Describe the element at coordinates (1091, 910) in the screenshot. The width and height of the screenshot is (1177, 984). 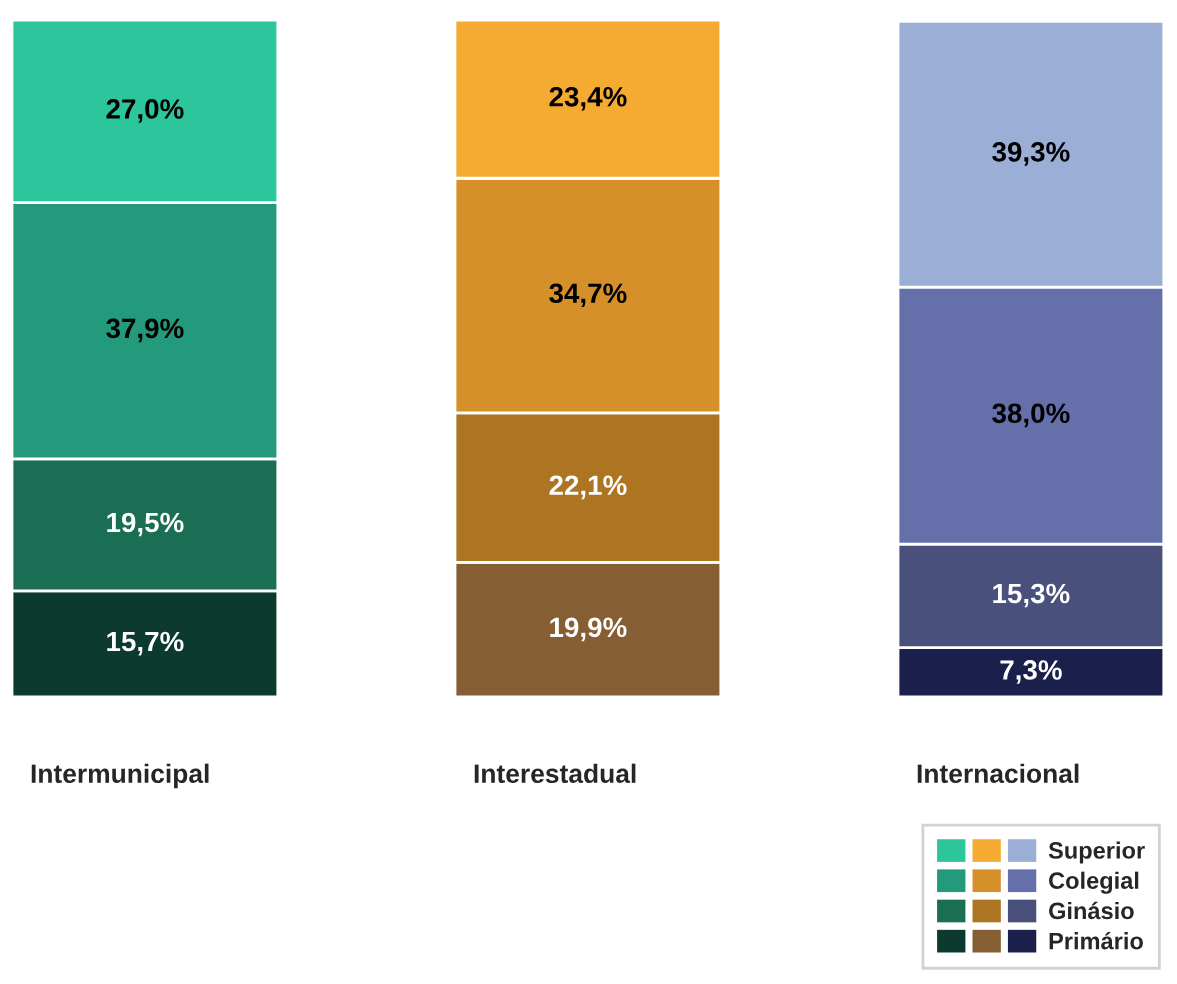
I see `legend-label: Ginásio` at that location.